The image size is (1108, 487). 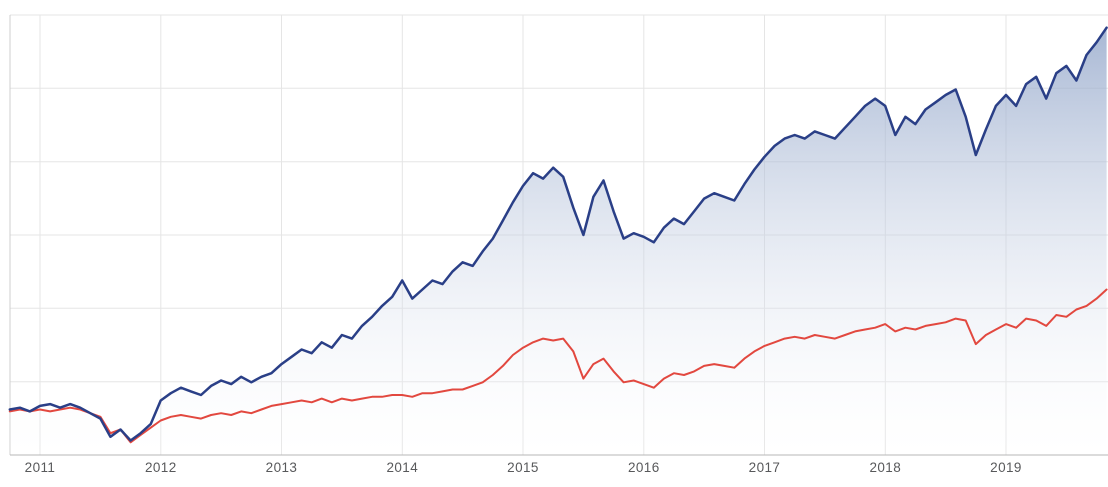 I want to click on x-axis-labels: 2011 2012 2013 2014 2015 2016 2017 2018 2019, so click(x=523, y=467).